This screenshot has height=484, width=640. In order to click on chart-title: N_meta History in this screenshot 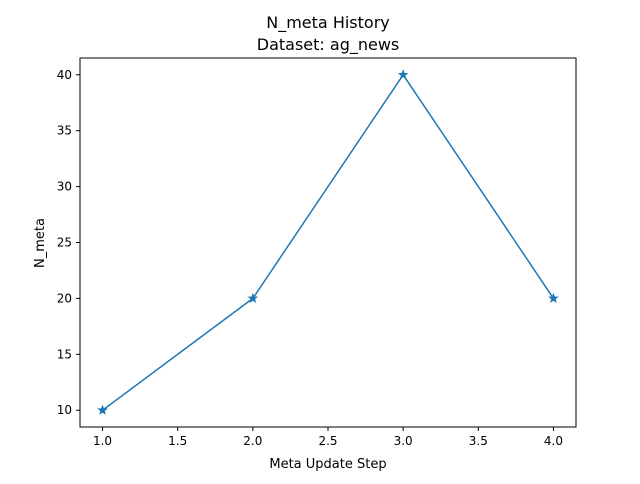, I will do `click(327, 23)`.